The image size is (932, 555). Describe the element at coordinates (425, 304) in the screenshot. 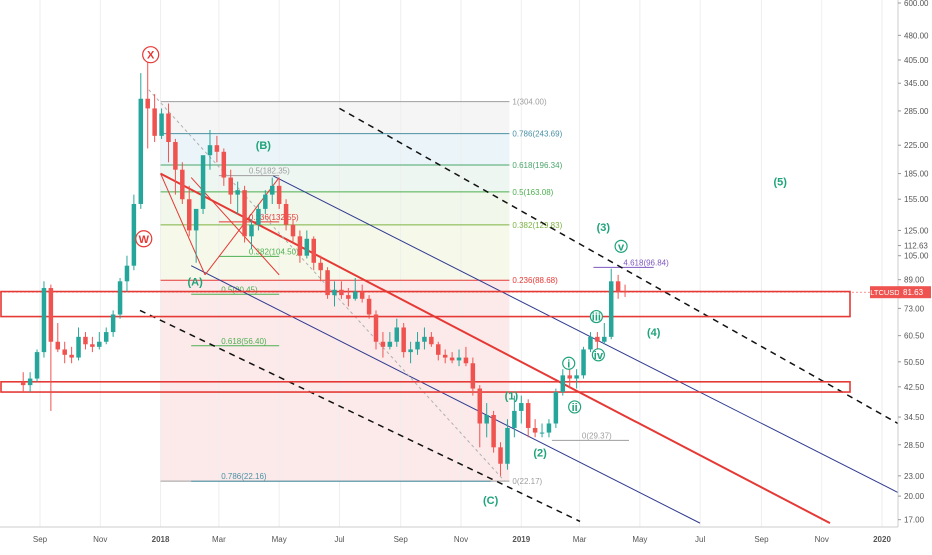

I see `resistance-zone` at that location.